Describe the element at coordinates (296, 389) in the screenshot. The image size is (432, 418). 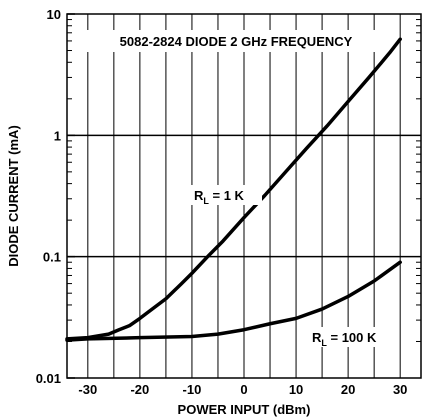
I see `x-tick-label: 10` at that location.